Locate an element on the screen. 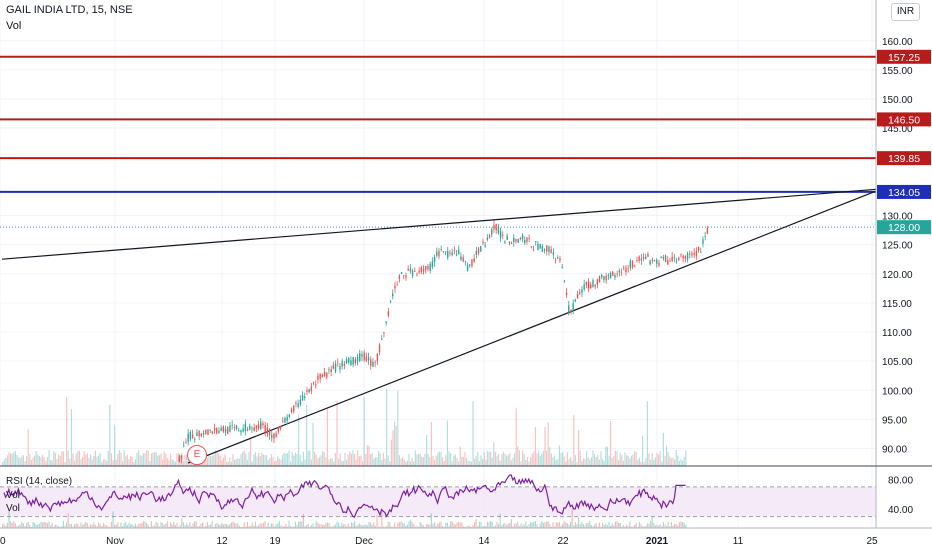 The height and width of the screenshot is (555, 932). currency-button: INR is located at coordinates (905, 12).